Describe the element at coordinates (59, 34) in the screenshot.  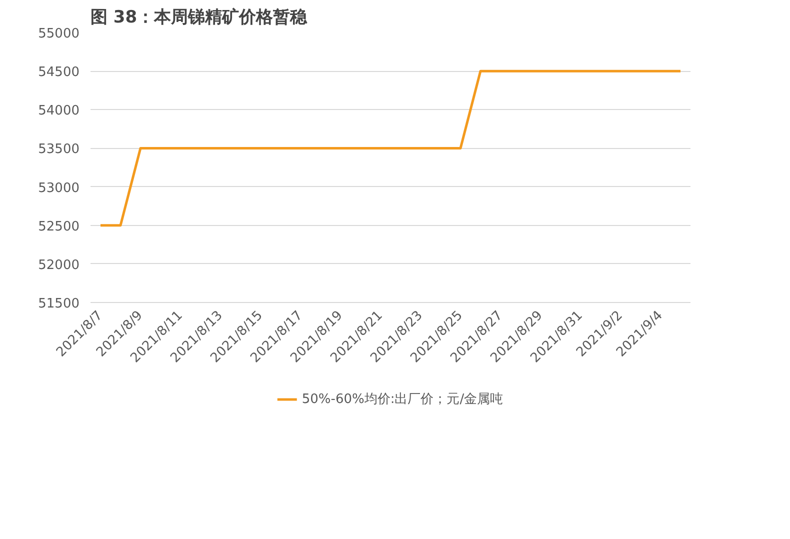
I see `y-tick-label: 55000` at that location.